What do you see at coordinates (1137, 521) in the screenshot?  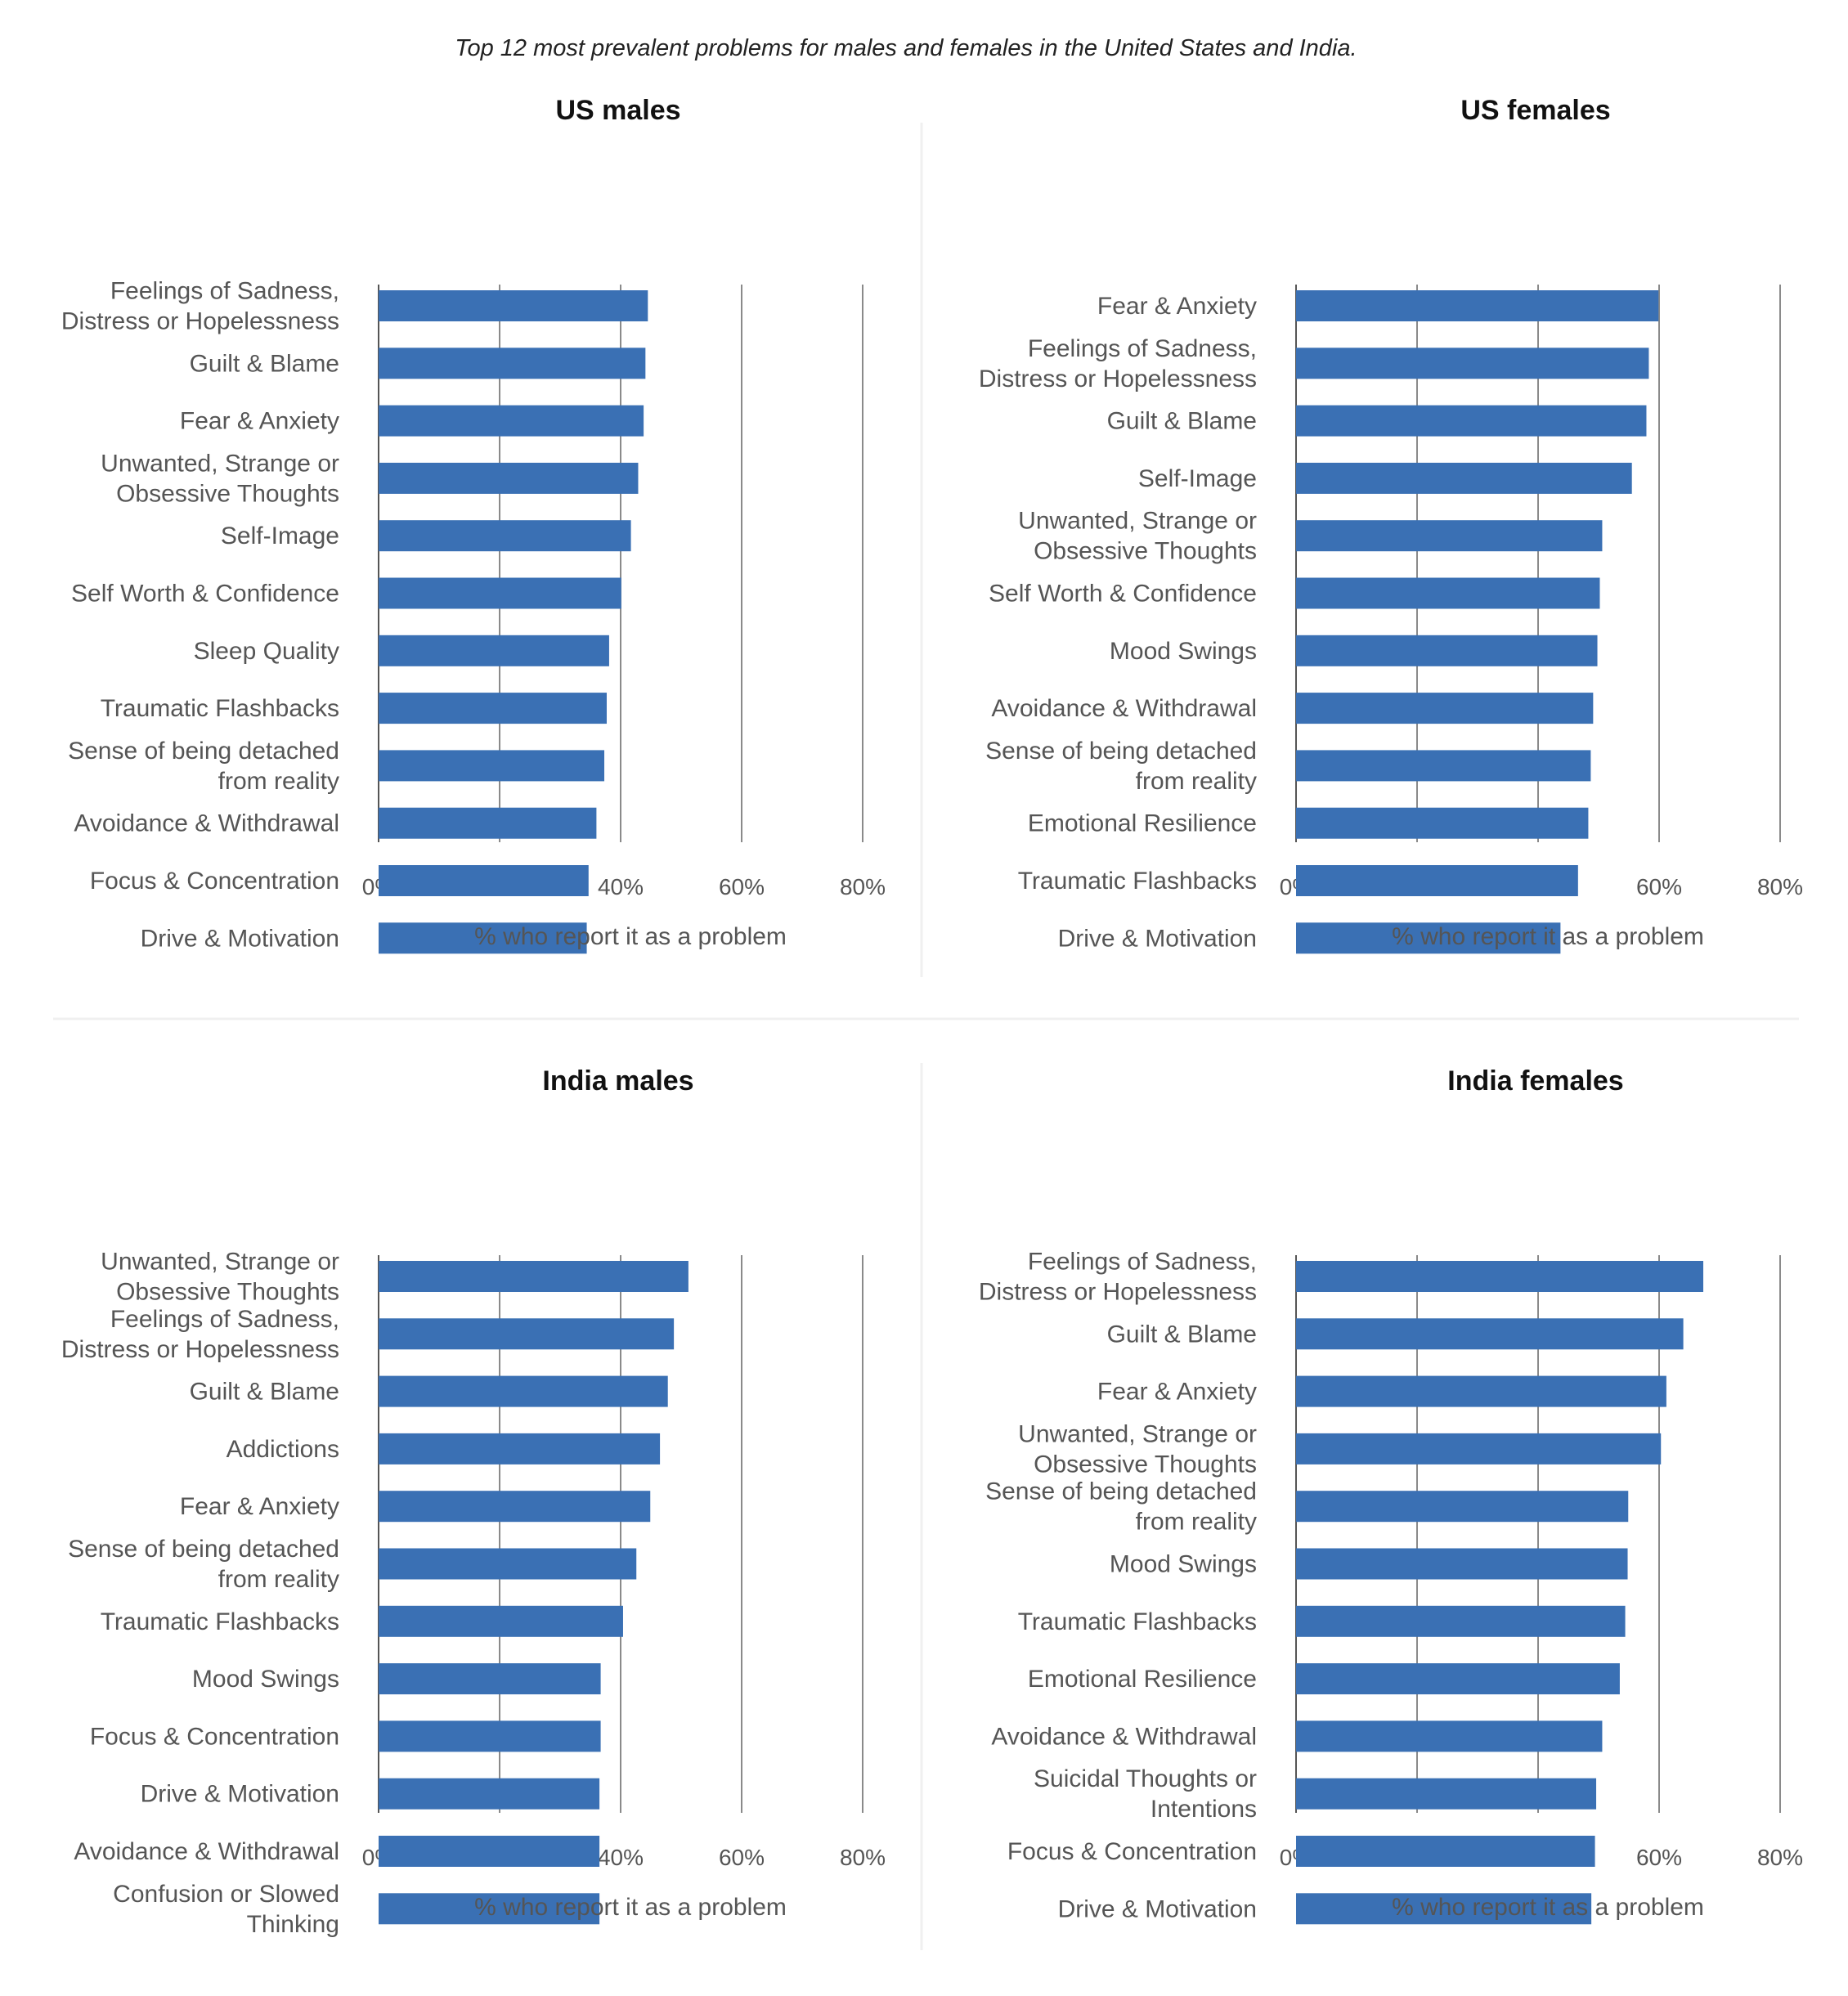 I see `category-label-line: Unwanted, Strange or` at bounding box center [1137, 521].